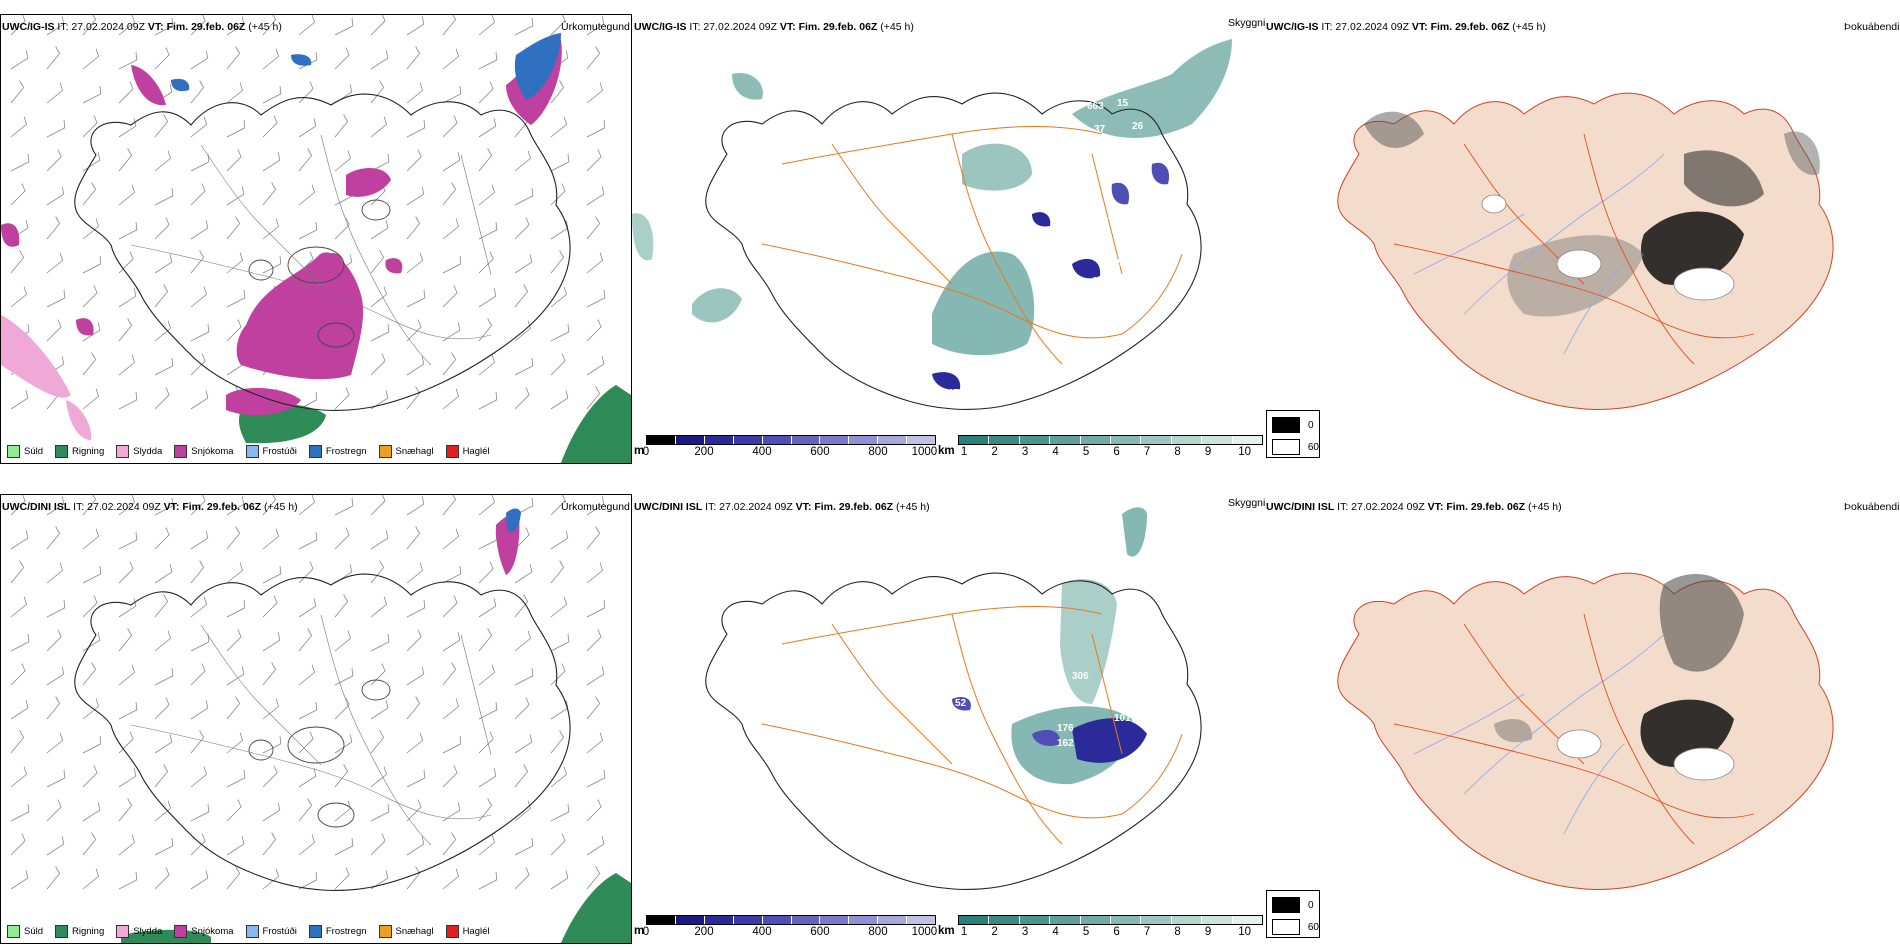 Image resolution: width=1900 pixels, height=950 pixels. I want to click on visibility-km-area, so click(747, 86).